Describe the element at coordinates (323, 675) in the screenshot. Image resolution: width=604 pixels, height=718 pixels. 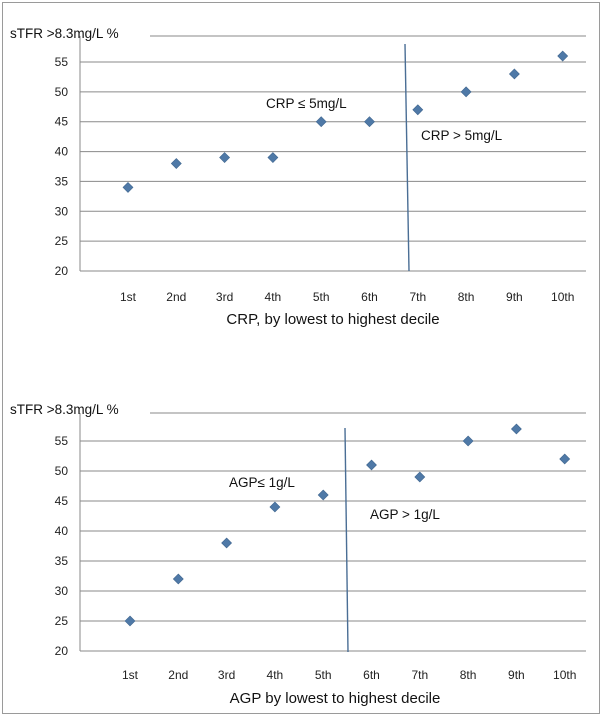
I see `agp-x-tick-label: 5th` at that location.